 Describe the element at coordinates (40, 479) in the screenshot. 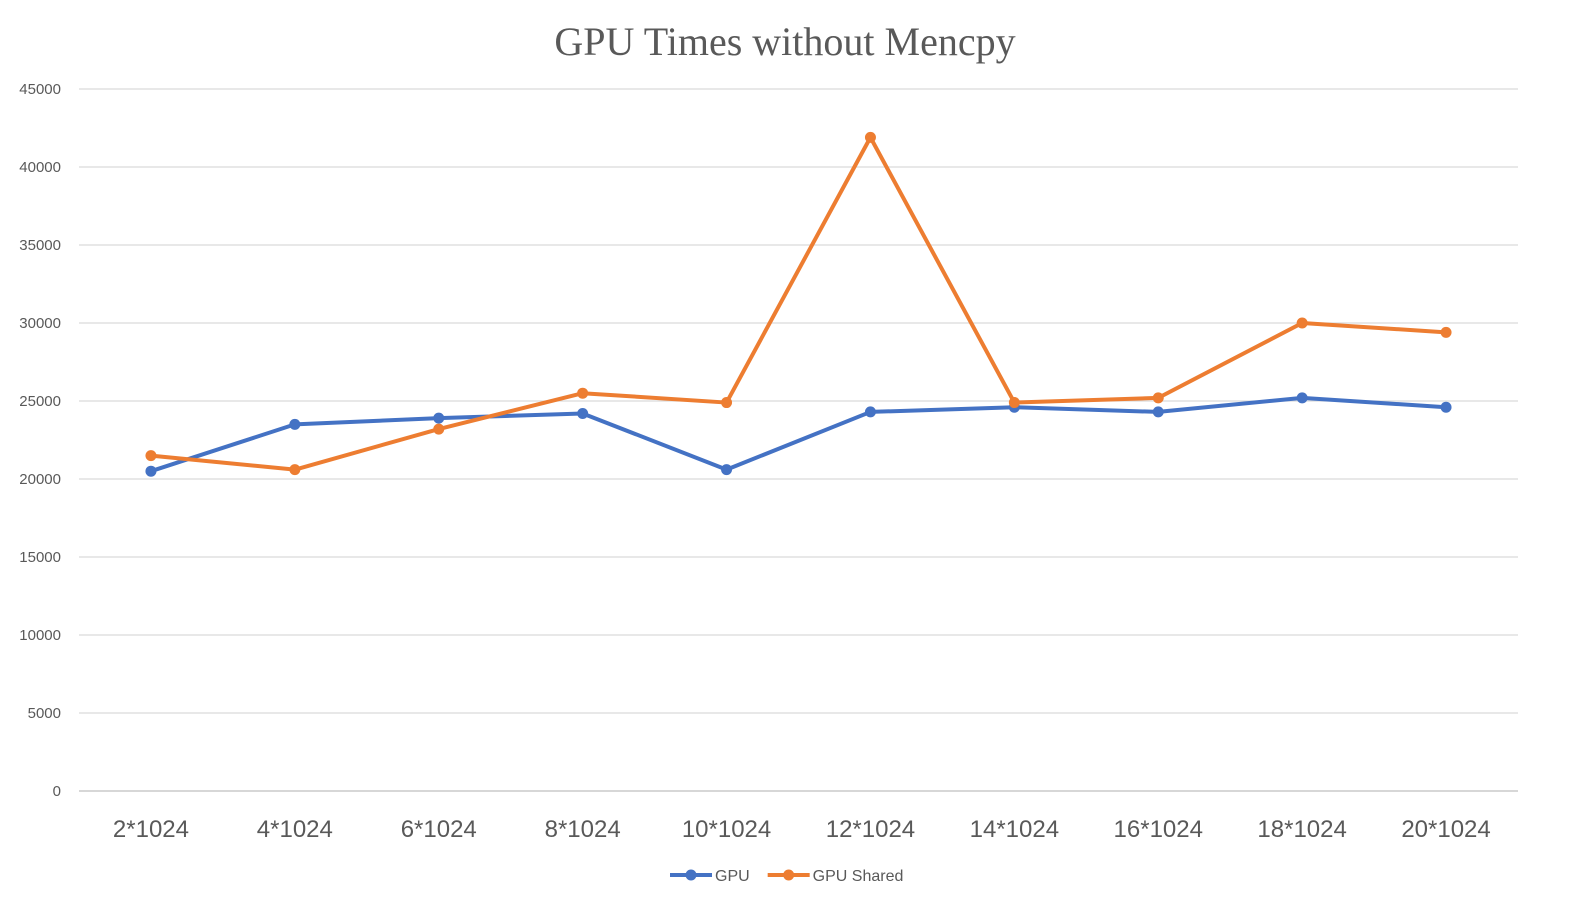

I see `y-tick-label: 20000` at that location.